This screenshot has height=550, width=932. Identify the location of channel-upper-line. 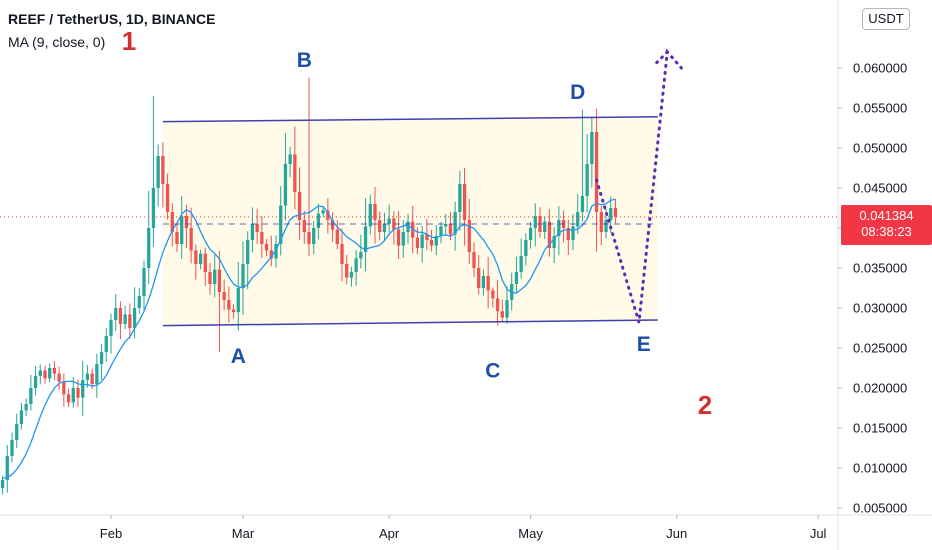
(410, 119).